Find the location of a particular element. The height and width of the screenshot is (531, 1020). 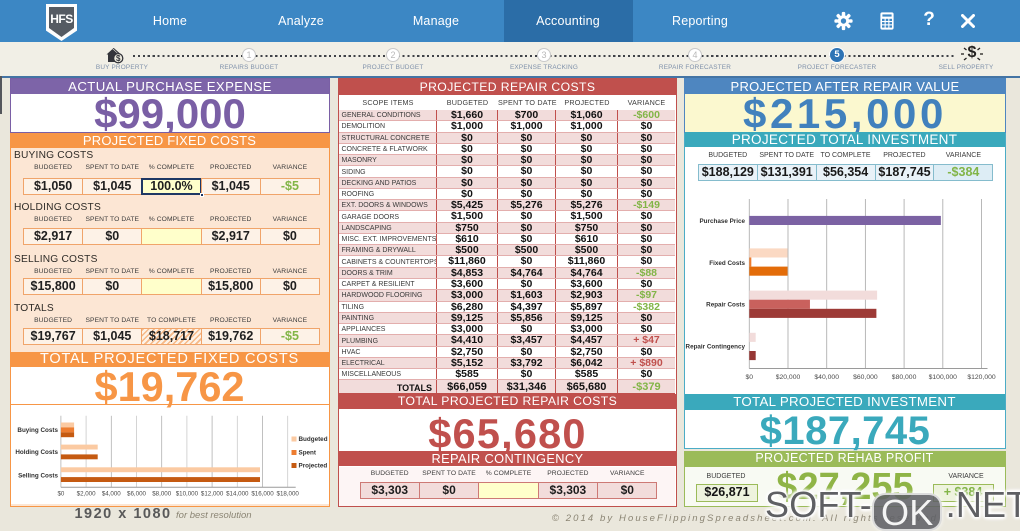

svg-text: $2,000 is located at coordinates (86, 494).